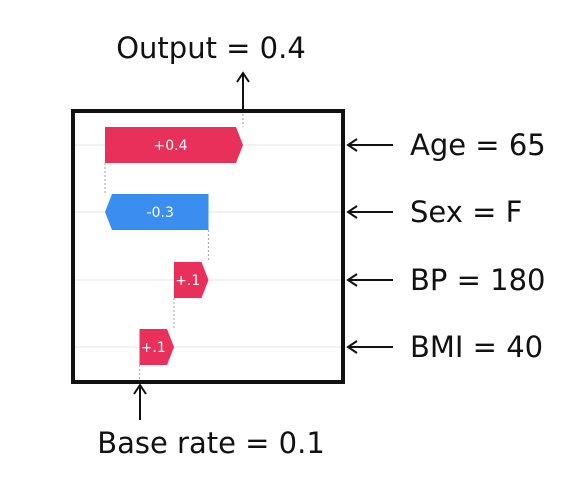 This screenshot has width=561, height=483. What do you see at coordinates (476, 347) in the screenshot?
I see `feature-label: BMI = 40` at bounding box center [476, 347].